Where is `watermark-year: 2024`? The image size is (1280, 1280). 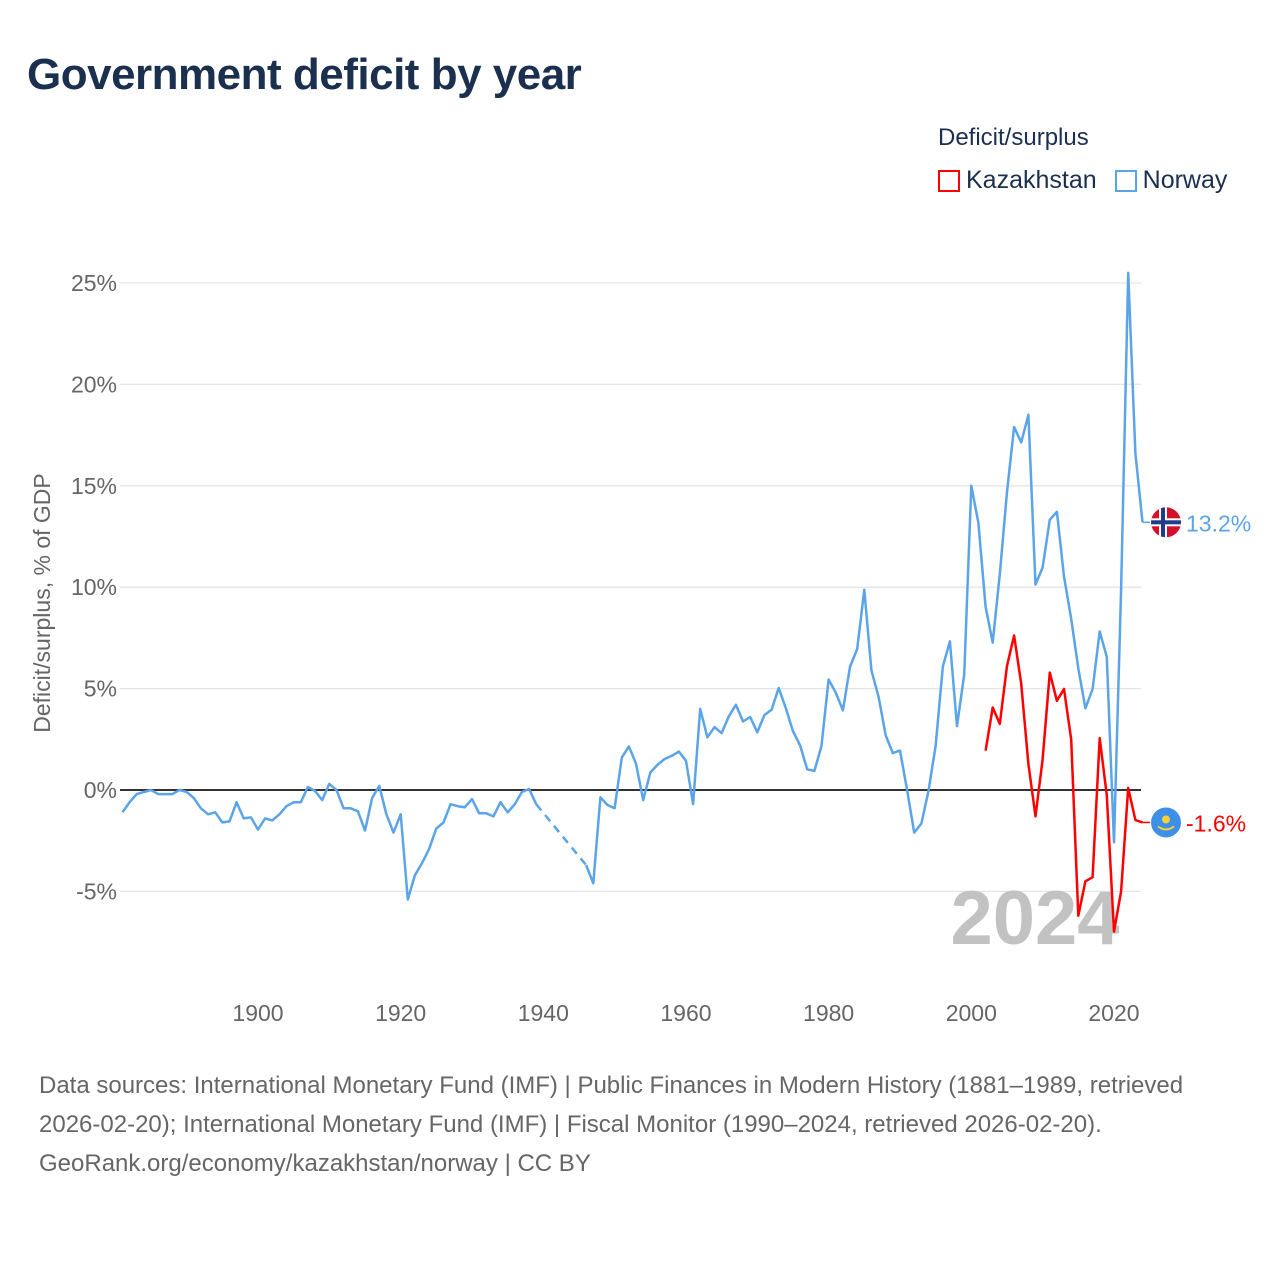 watermark-year: 2024 is located at coordinates (1034, 918).